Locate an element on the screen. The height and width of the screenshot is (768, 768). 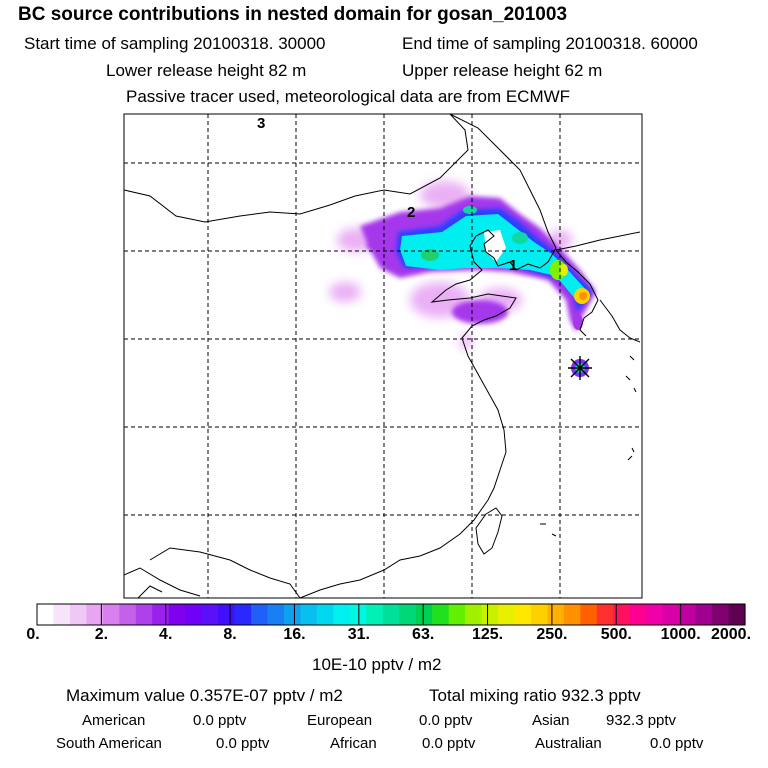
colorbar-tick-label: 500. is located at coordinates (616, 634).